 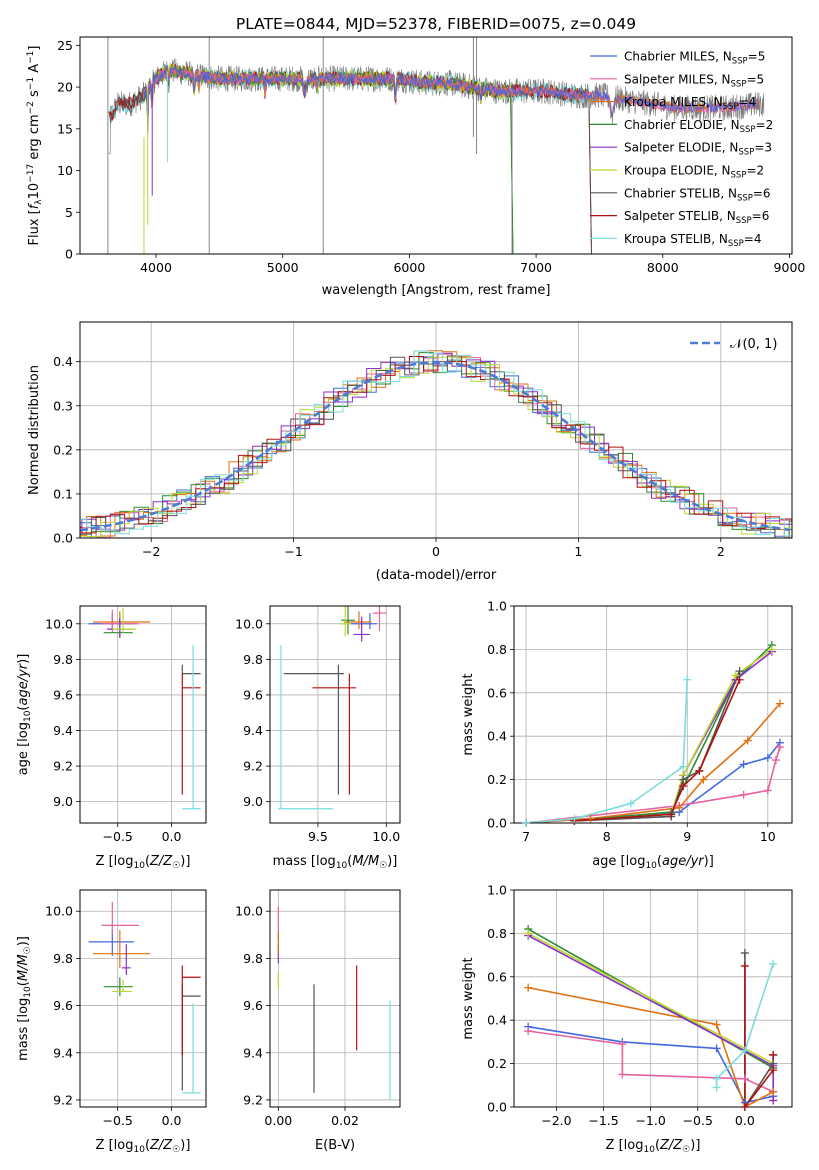 What do you see at coordinates (682, 125) in the screenshot?
I see `spectrum-legend-text: Chabrier ELODIE, N` at bounding box center [682, 125].